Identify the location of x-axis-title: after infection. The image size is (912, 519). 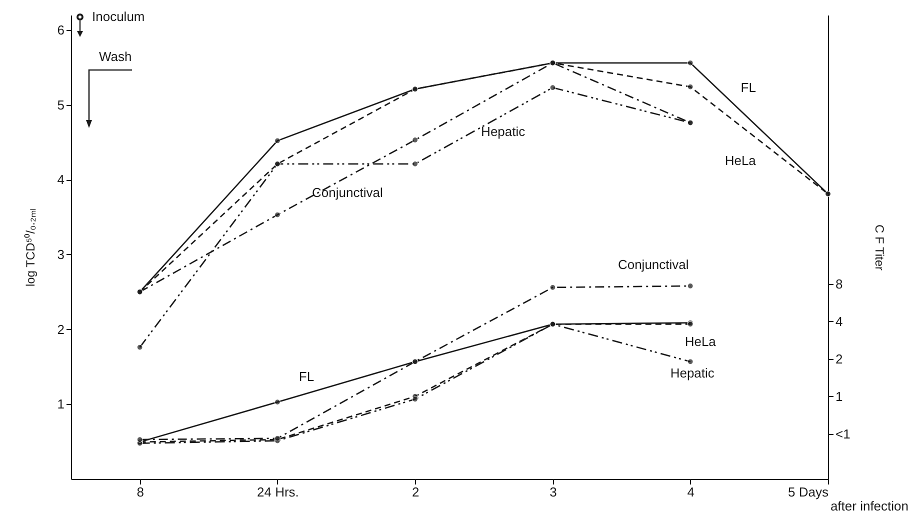
(869, 506).